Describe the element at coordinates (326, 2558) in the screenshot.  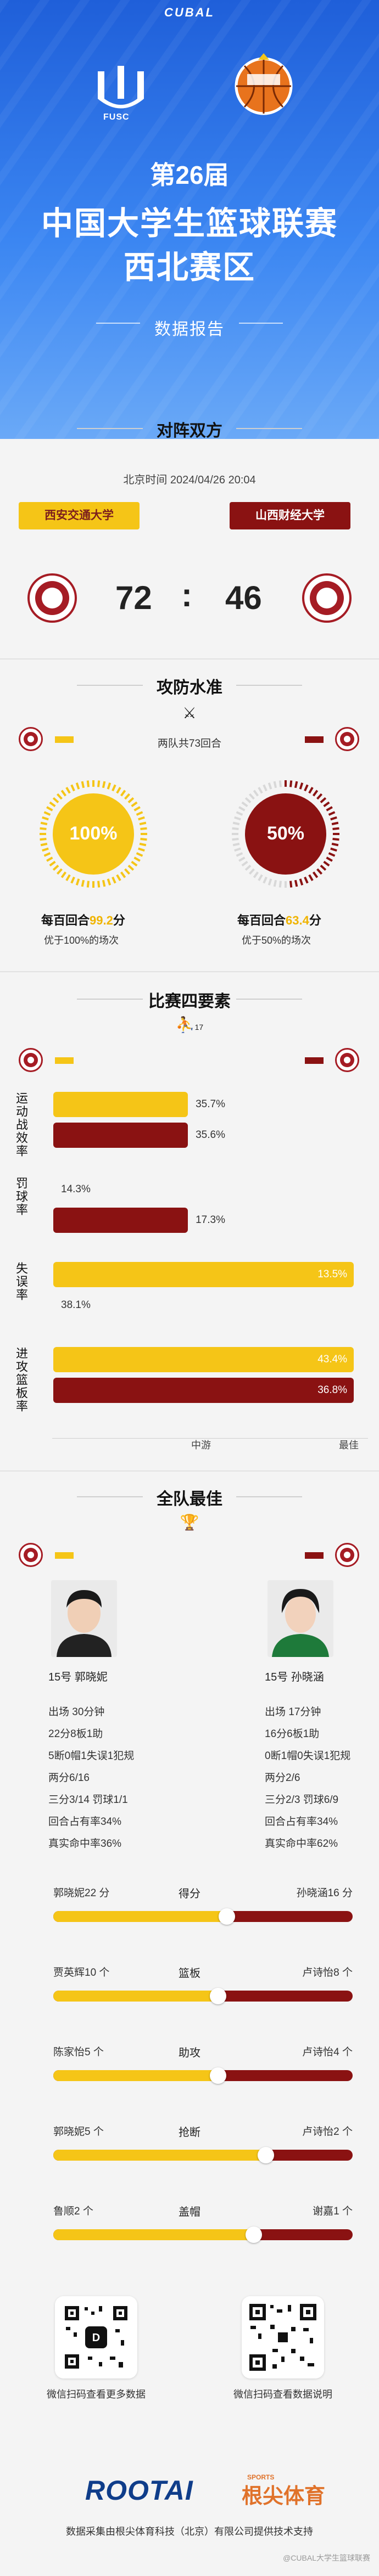
I see `watermark: @CUBAL大学生篮球联赛` at that location.